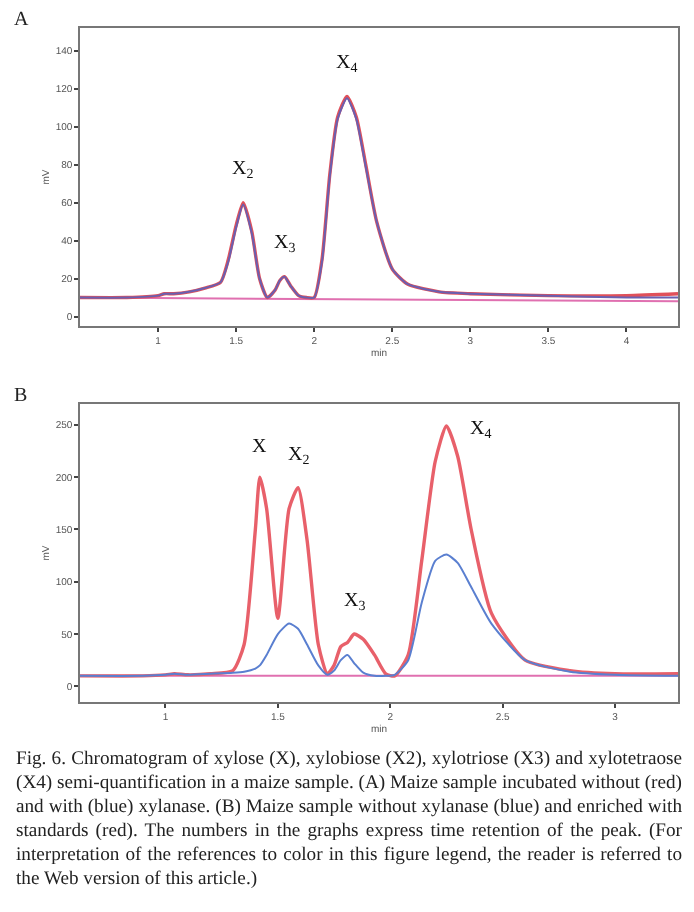 This screenshot has height=912, width=694. What do you see at coordinates (260, 447) in the screenshot?
I see `annotation: X` at bounding box center [260, 447].